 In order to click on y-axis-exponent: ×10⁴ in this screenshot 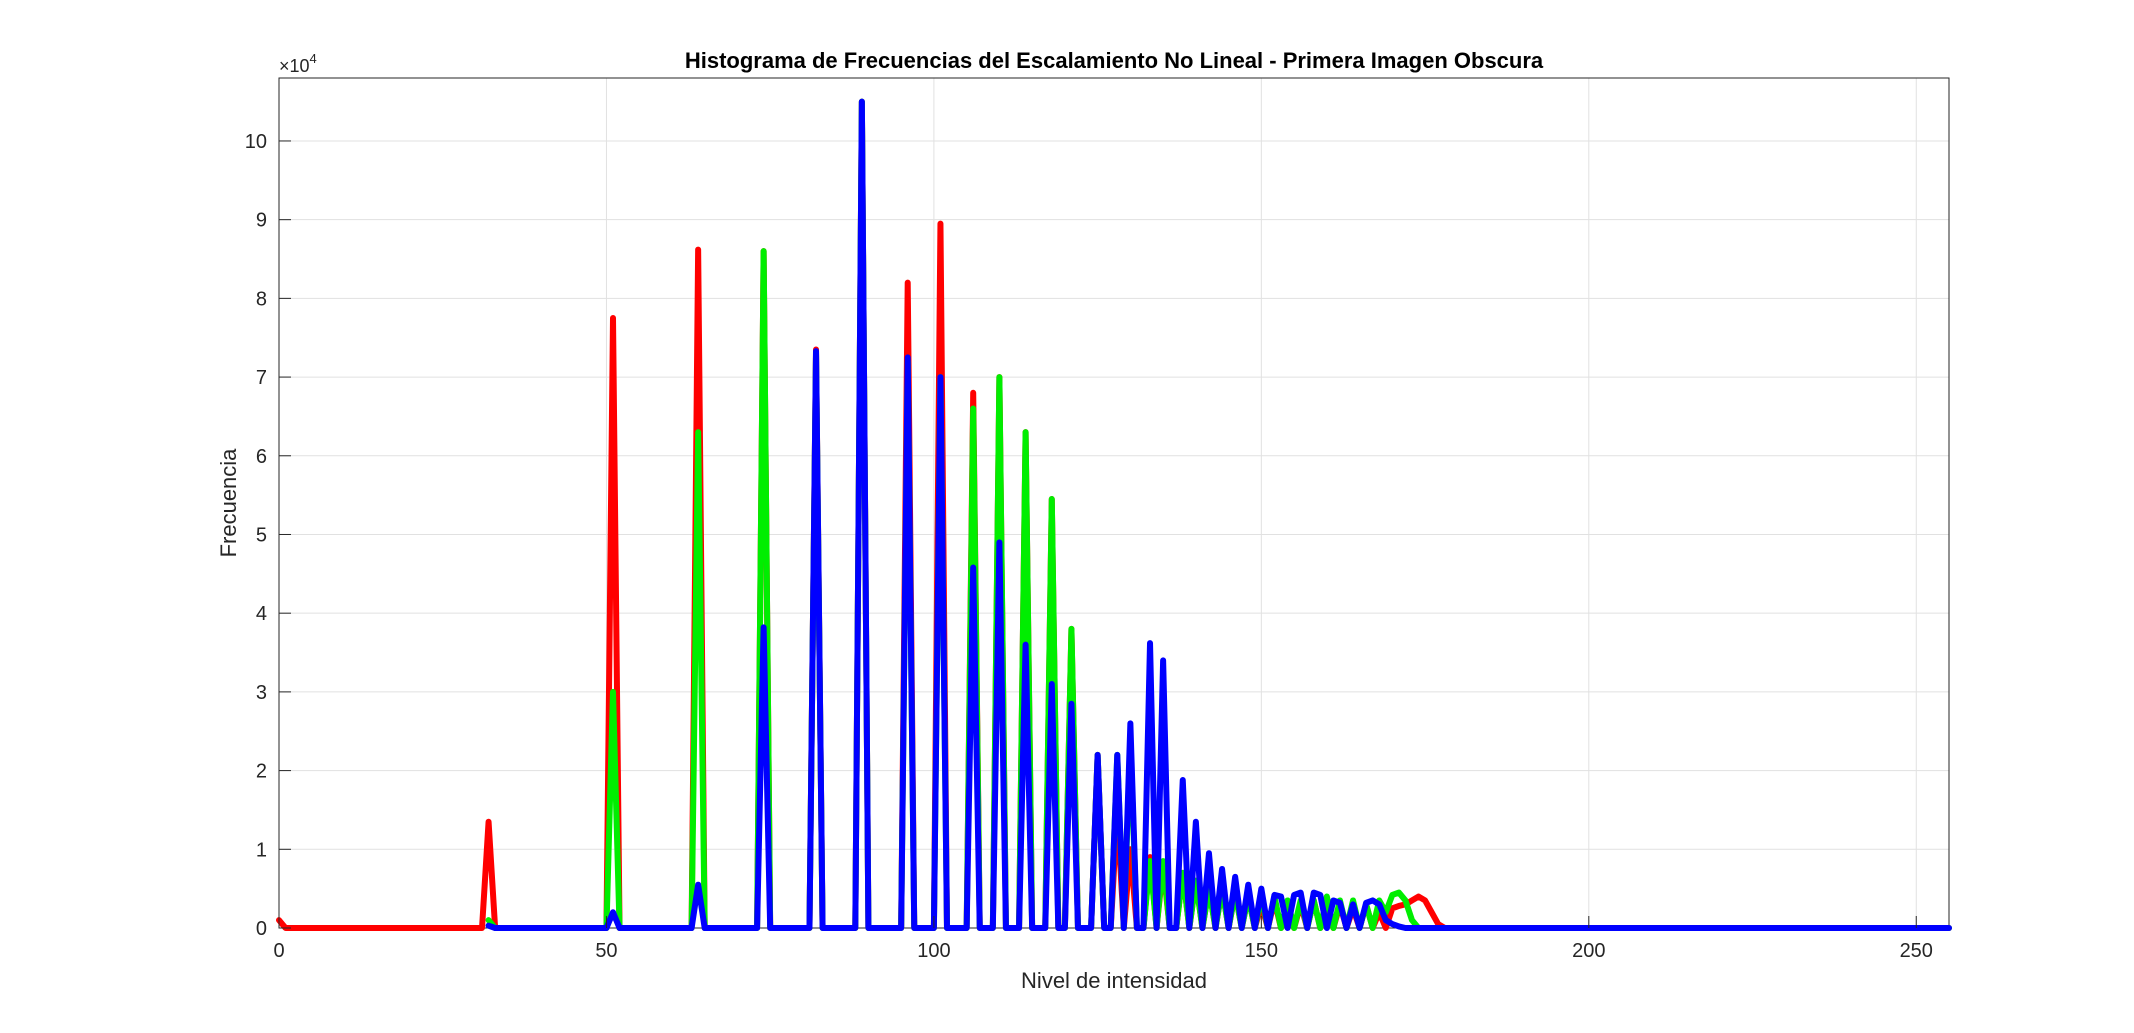, I will do `click(298, 63)`.